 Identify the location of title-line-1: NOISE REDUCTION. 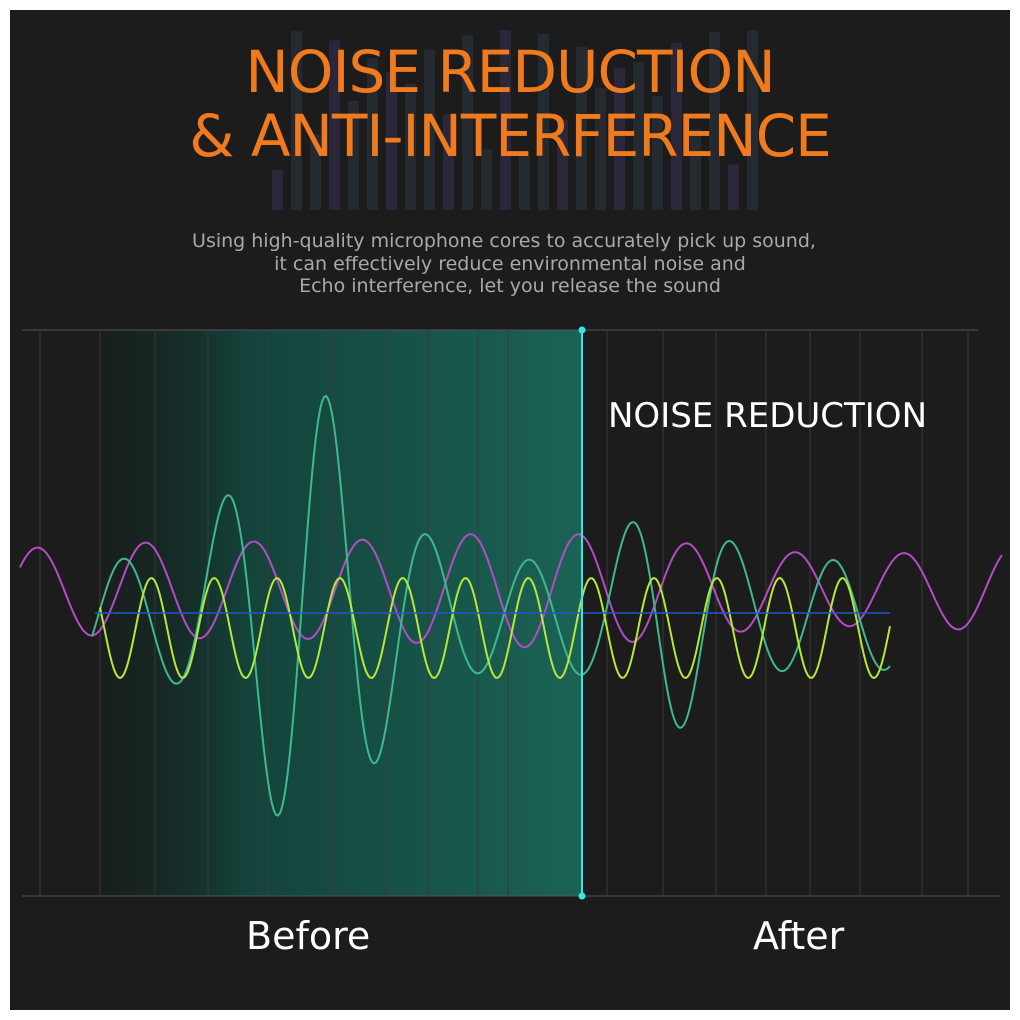
(510, 72).